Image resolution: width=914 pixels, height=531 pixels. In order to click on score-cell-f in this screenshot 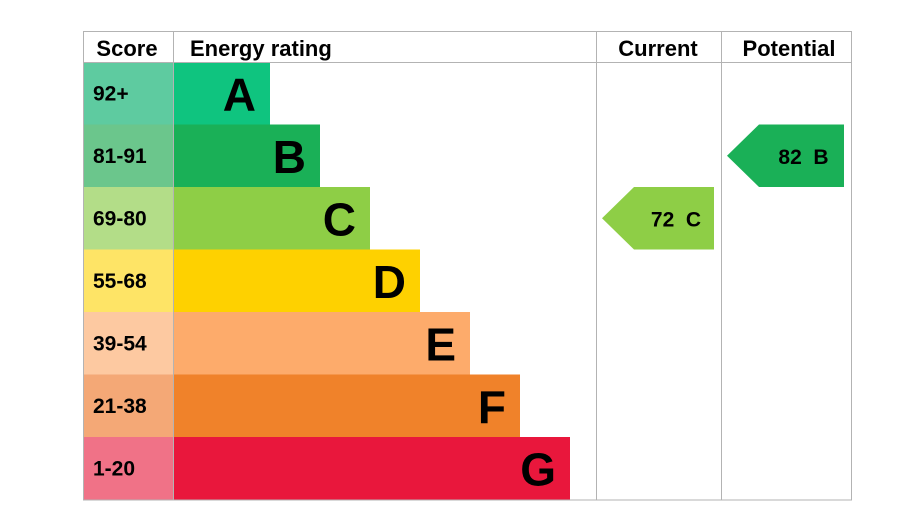, I will do `click(128, 405)`.